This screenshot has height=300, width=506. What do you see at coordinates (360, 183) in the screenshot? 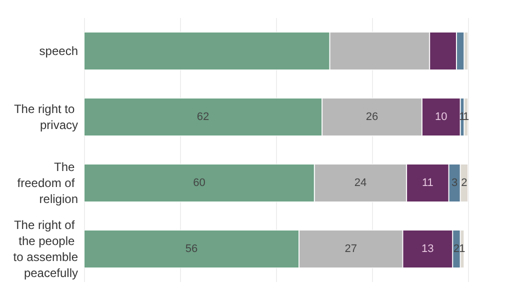
I see `data-label: 24` at bounding box center [360, 183].